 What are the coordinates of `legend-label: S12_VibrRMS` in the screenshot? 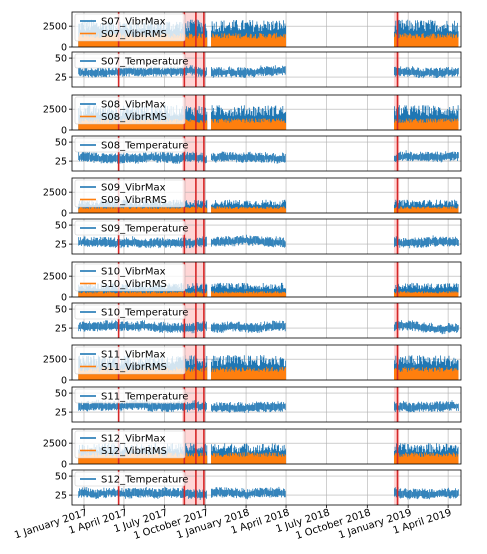 It's located at (134, 451).